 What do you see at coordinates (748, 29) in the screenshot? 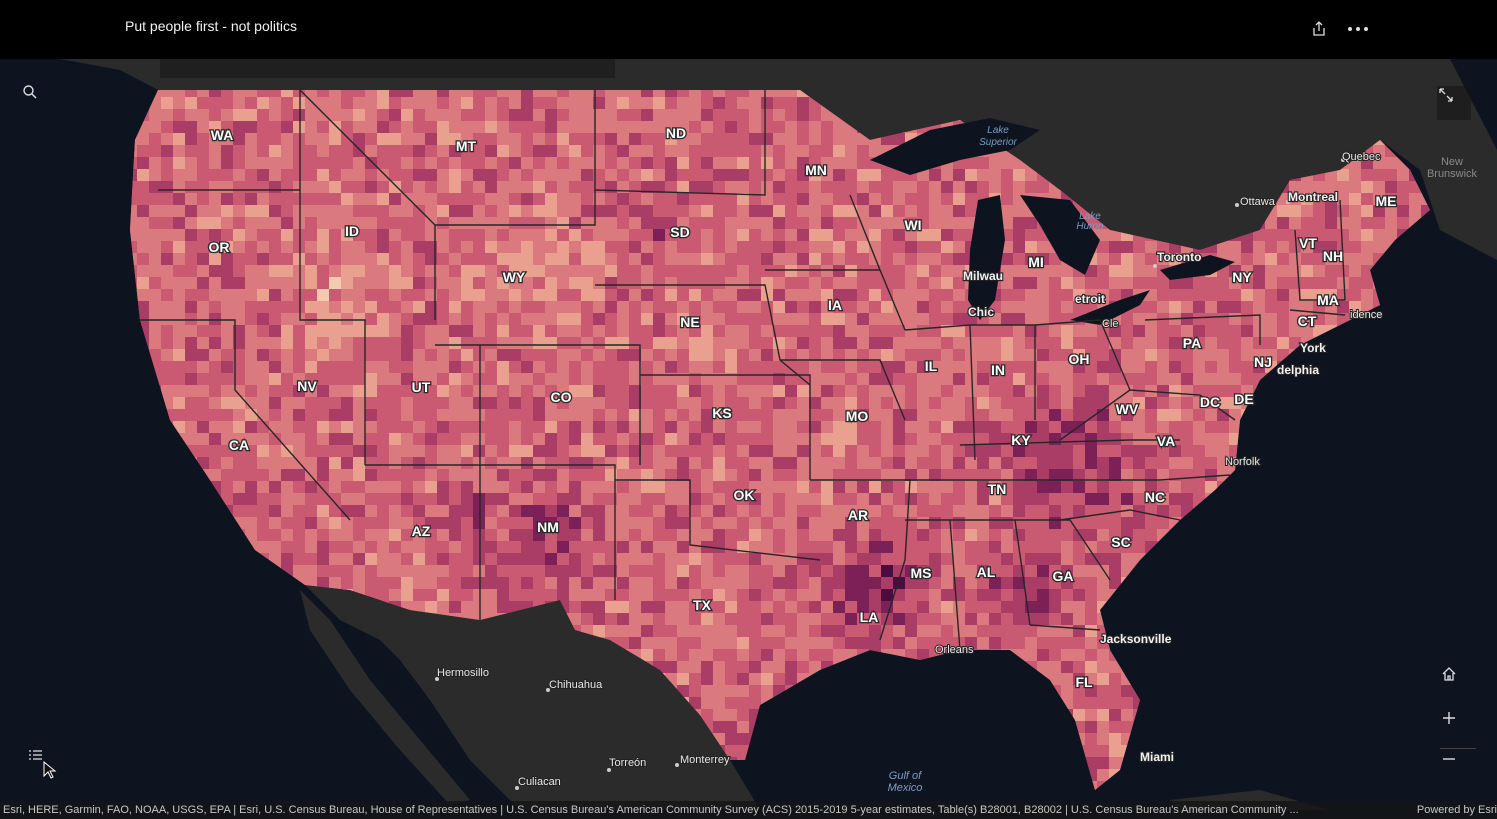
I see `app-header: Put people first - not politics` at bounding box center [748, 29].